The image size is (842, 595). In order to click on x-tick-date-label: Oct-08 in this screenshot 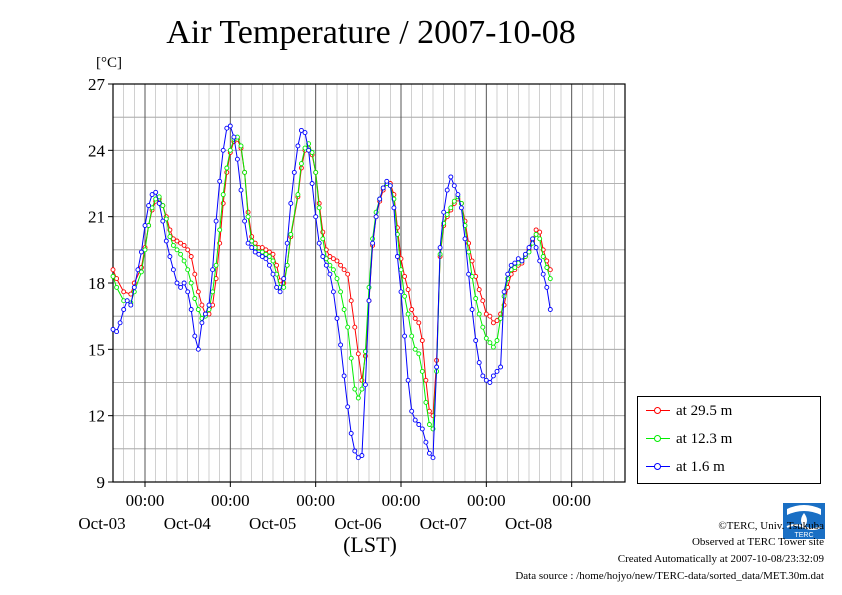, I will do `click(528, 523)`.